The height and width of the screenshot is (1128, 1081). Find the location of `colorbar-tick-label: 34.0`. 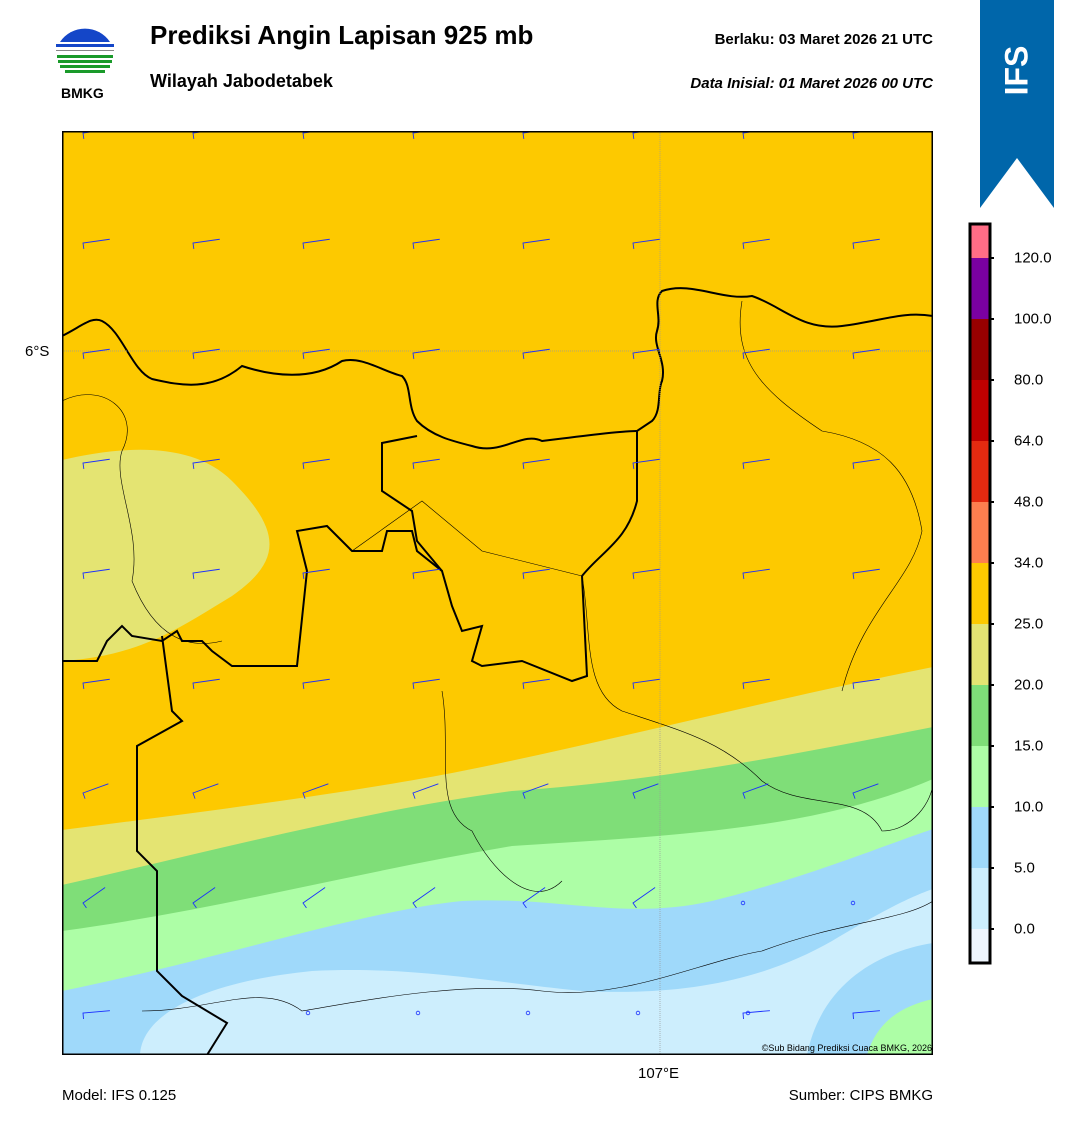

colorbar-tick-label: 34.0 is located at coordinates (1029, 563).